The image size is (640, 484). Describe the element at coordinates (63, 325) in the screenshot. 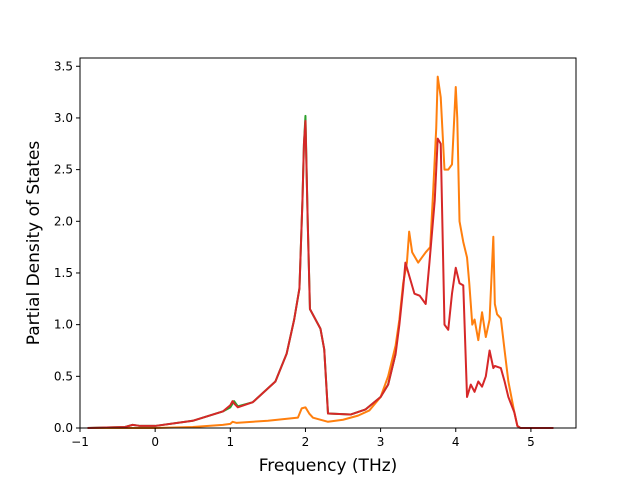

I see `y-tick-label: 1.0` at that location.